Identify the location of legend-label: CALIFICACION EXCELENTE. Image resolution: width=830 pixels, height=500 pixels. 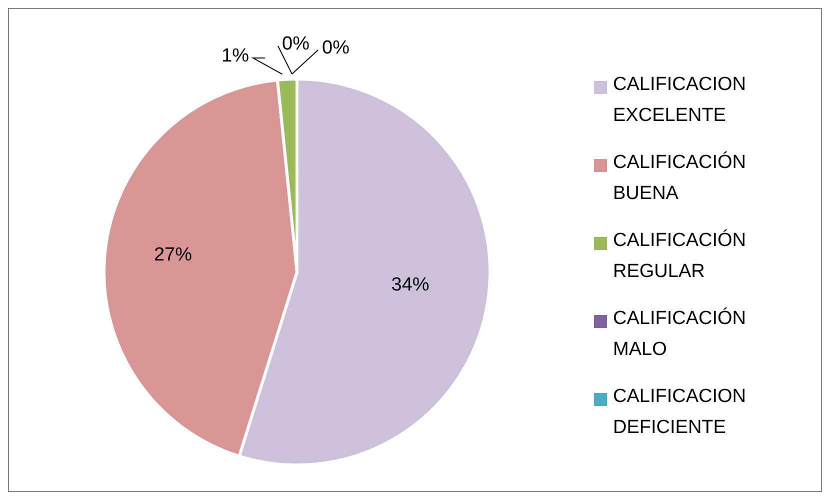
(680, 100).